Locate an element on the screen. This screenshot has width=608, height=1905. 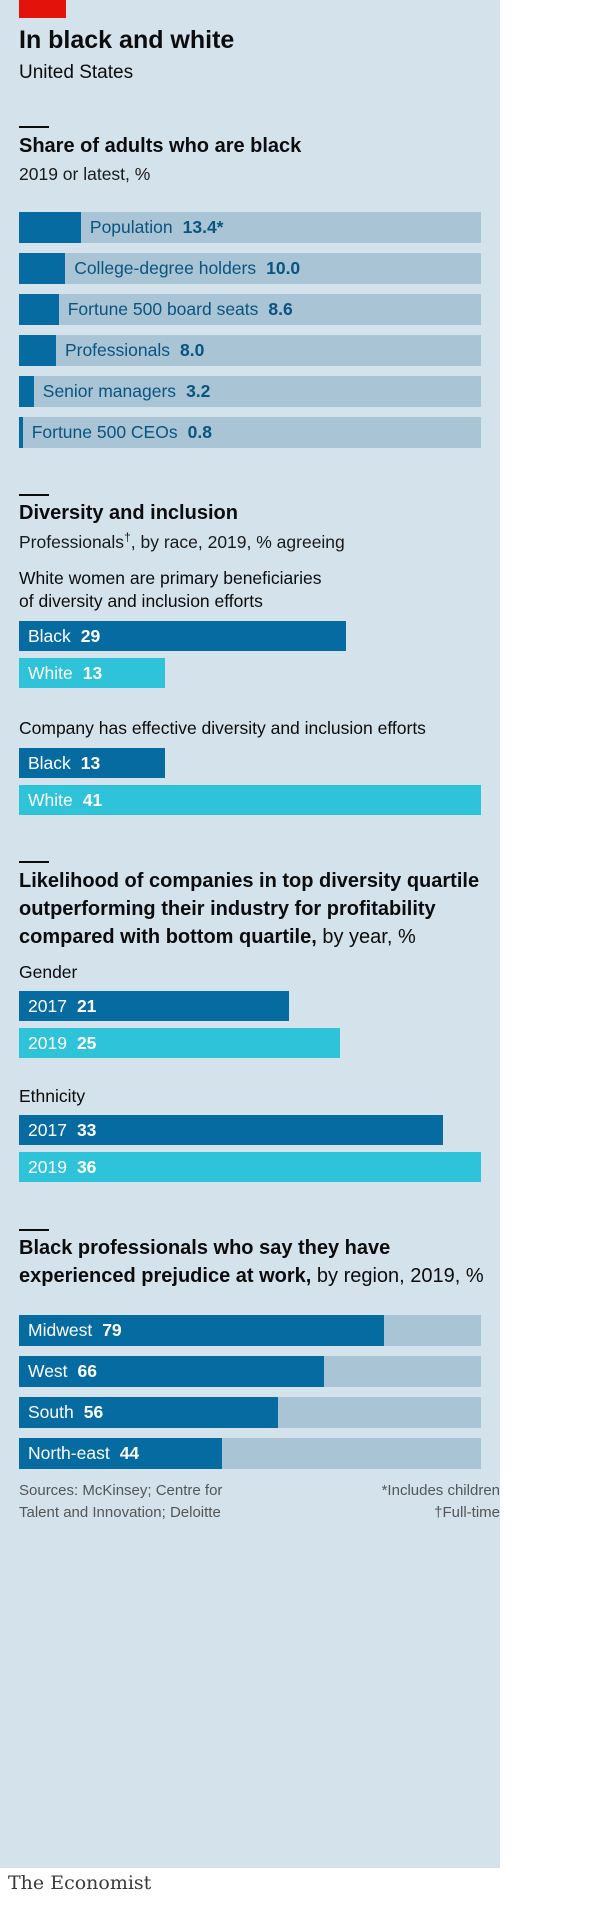
bar-track: South 56 is located at coordinates (250, 1412).